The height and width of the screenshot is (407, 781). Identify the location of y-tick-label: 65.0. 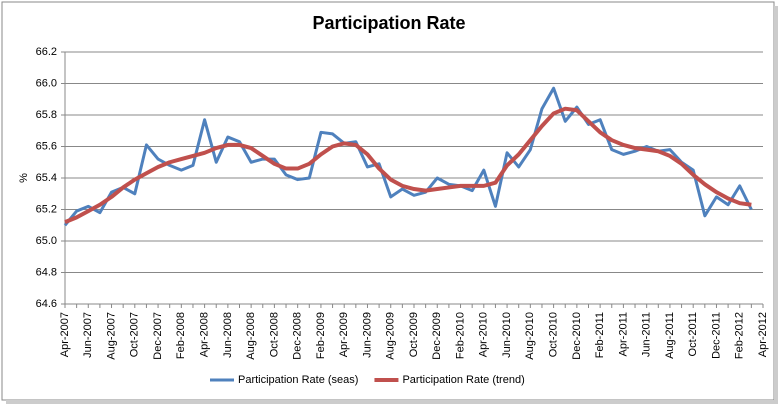
(46, 241).